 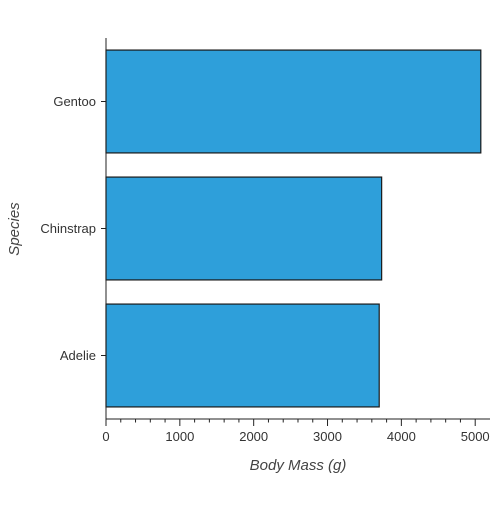 I want to click on x-tick-label-3000: 3000, so click(x=327, y=436).